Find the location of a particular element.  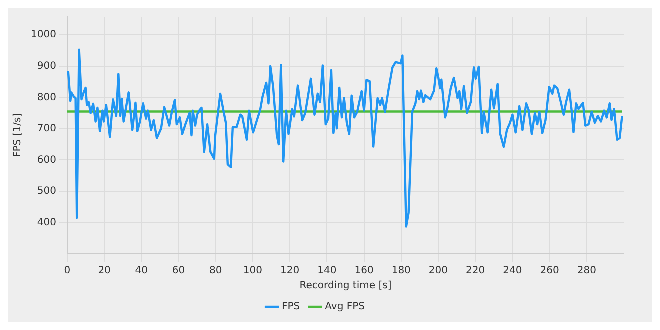

y-tick-label: 800 is located at coordinates (46, 98).